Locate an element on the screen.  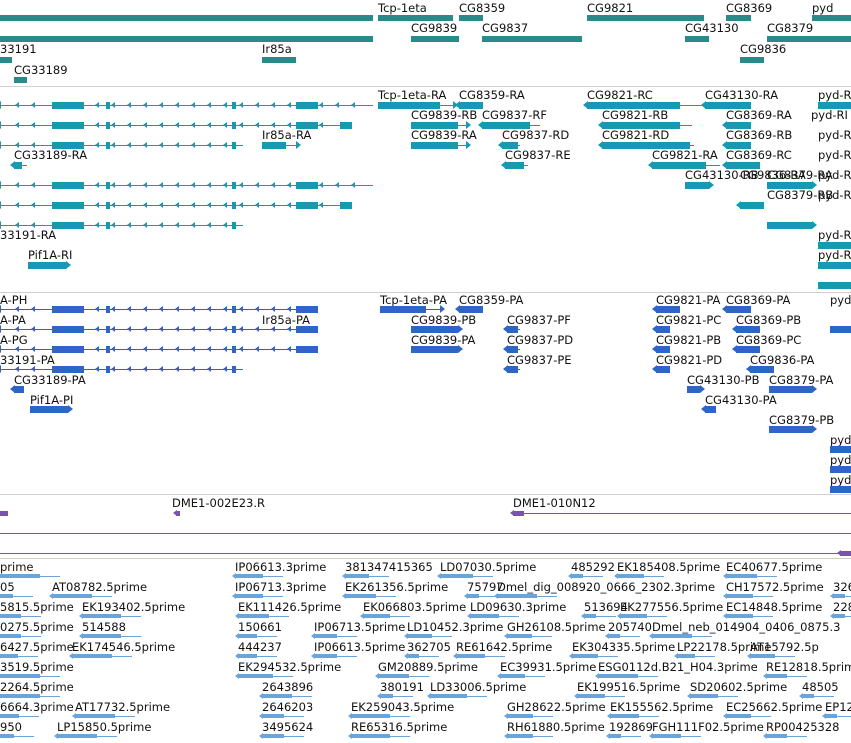
feature-label: CG8369-RA is located at coordinates (759, 115).